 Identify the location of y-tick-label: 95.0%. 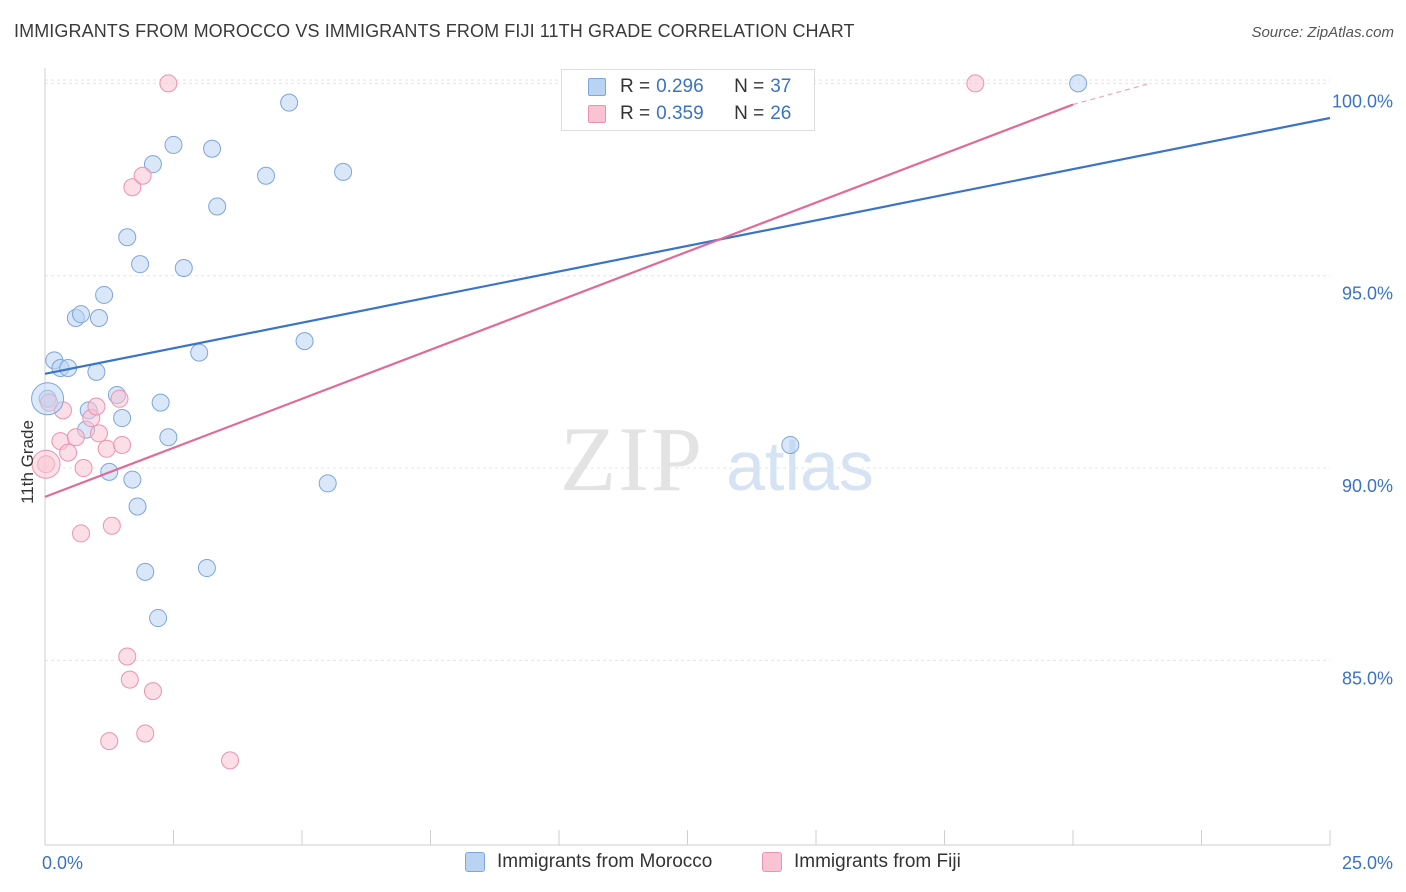
(1367, 294).